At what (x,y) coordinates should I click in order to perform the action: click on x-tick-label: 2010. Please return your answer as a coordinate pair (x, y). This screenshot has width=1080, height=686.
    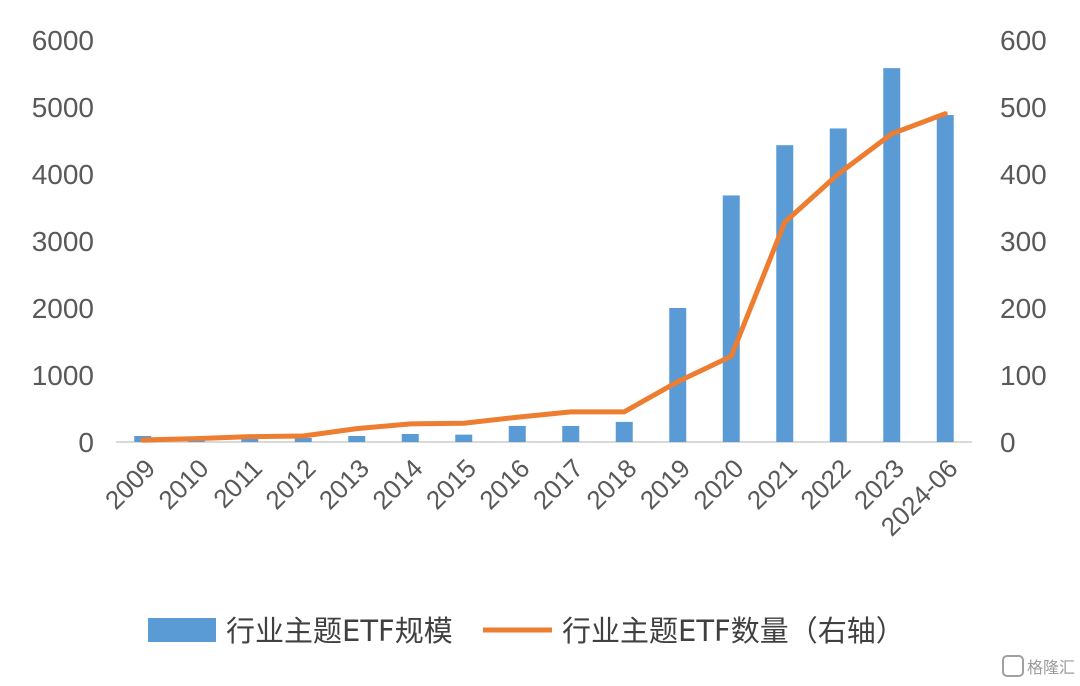
    Looking at the image, I should click on (183, 484).